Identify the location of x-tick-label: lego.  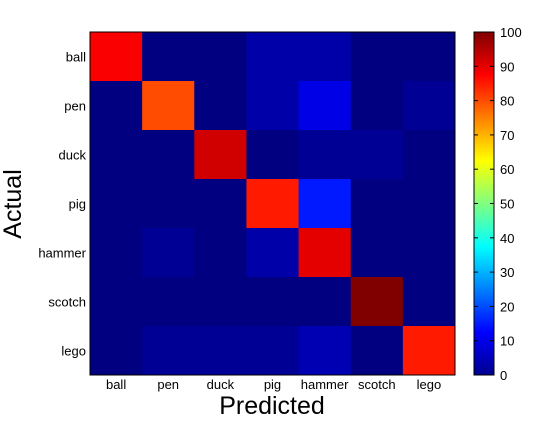
(429, 384).